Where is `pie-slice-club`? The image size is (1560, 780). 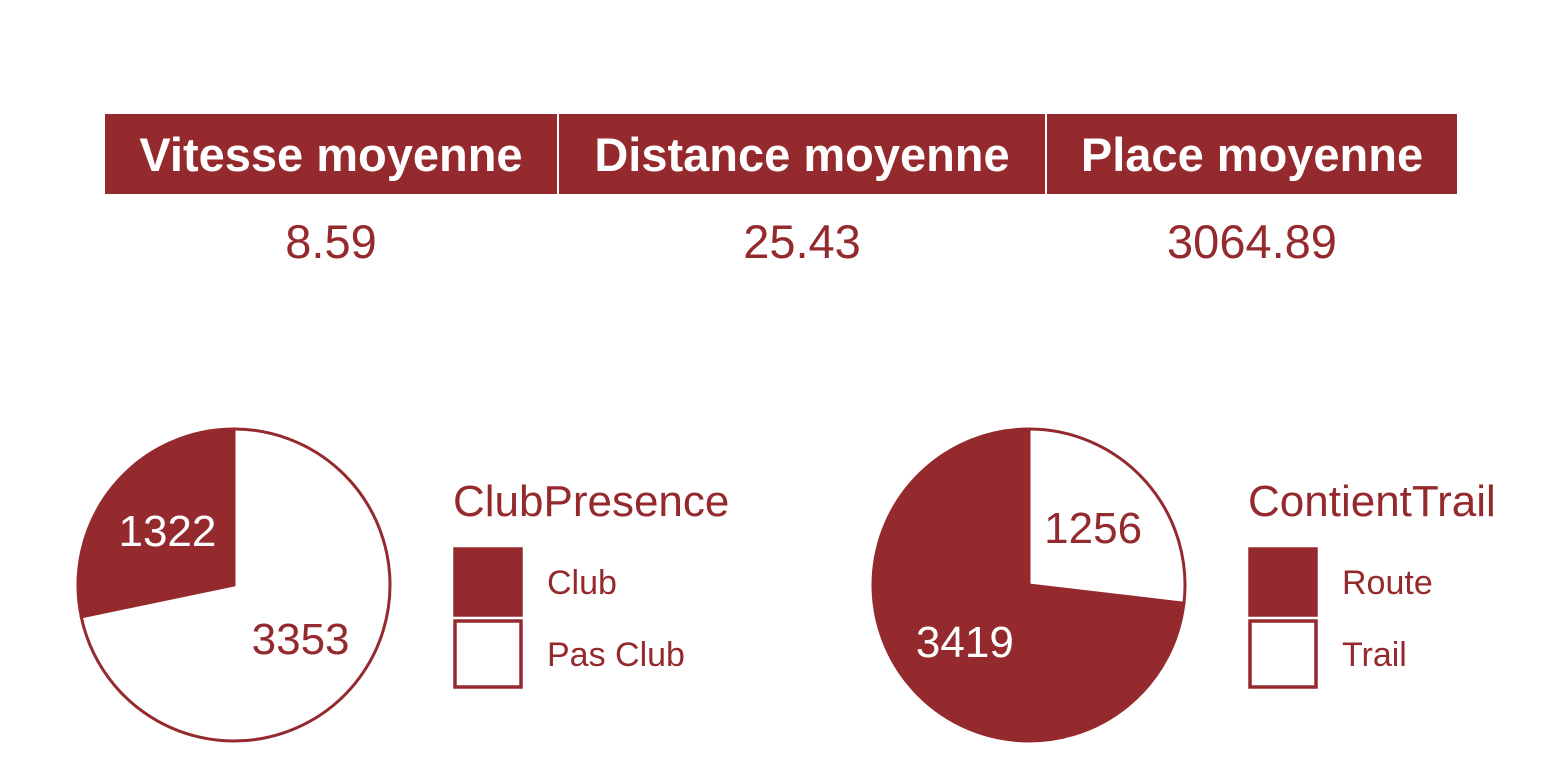 pie-slice-club is located at coordinates (156, 523).